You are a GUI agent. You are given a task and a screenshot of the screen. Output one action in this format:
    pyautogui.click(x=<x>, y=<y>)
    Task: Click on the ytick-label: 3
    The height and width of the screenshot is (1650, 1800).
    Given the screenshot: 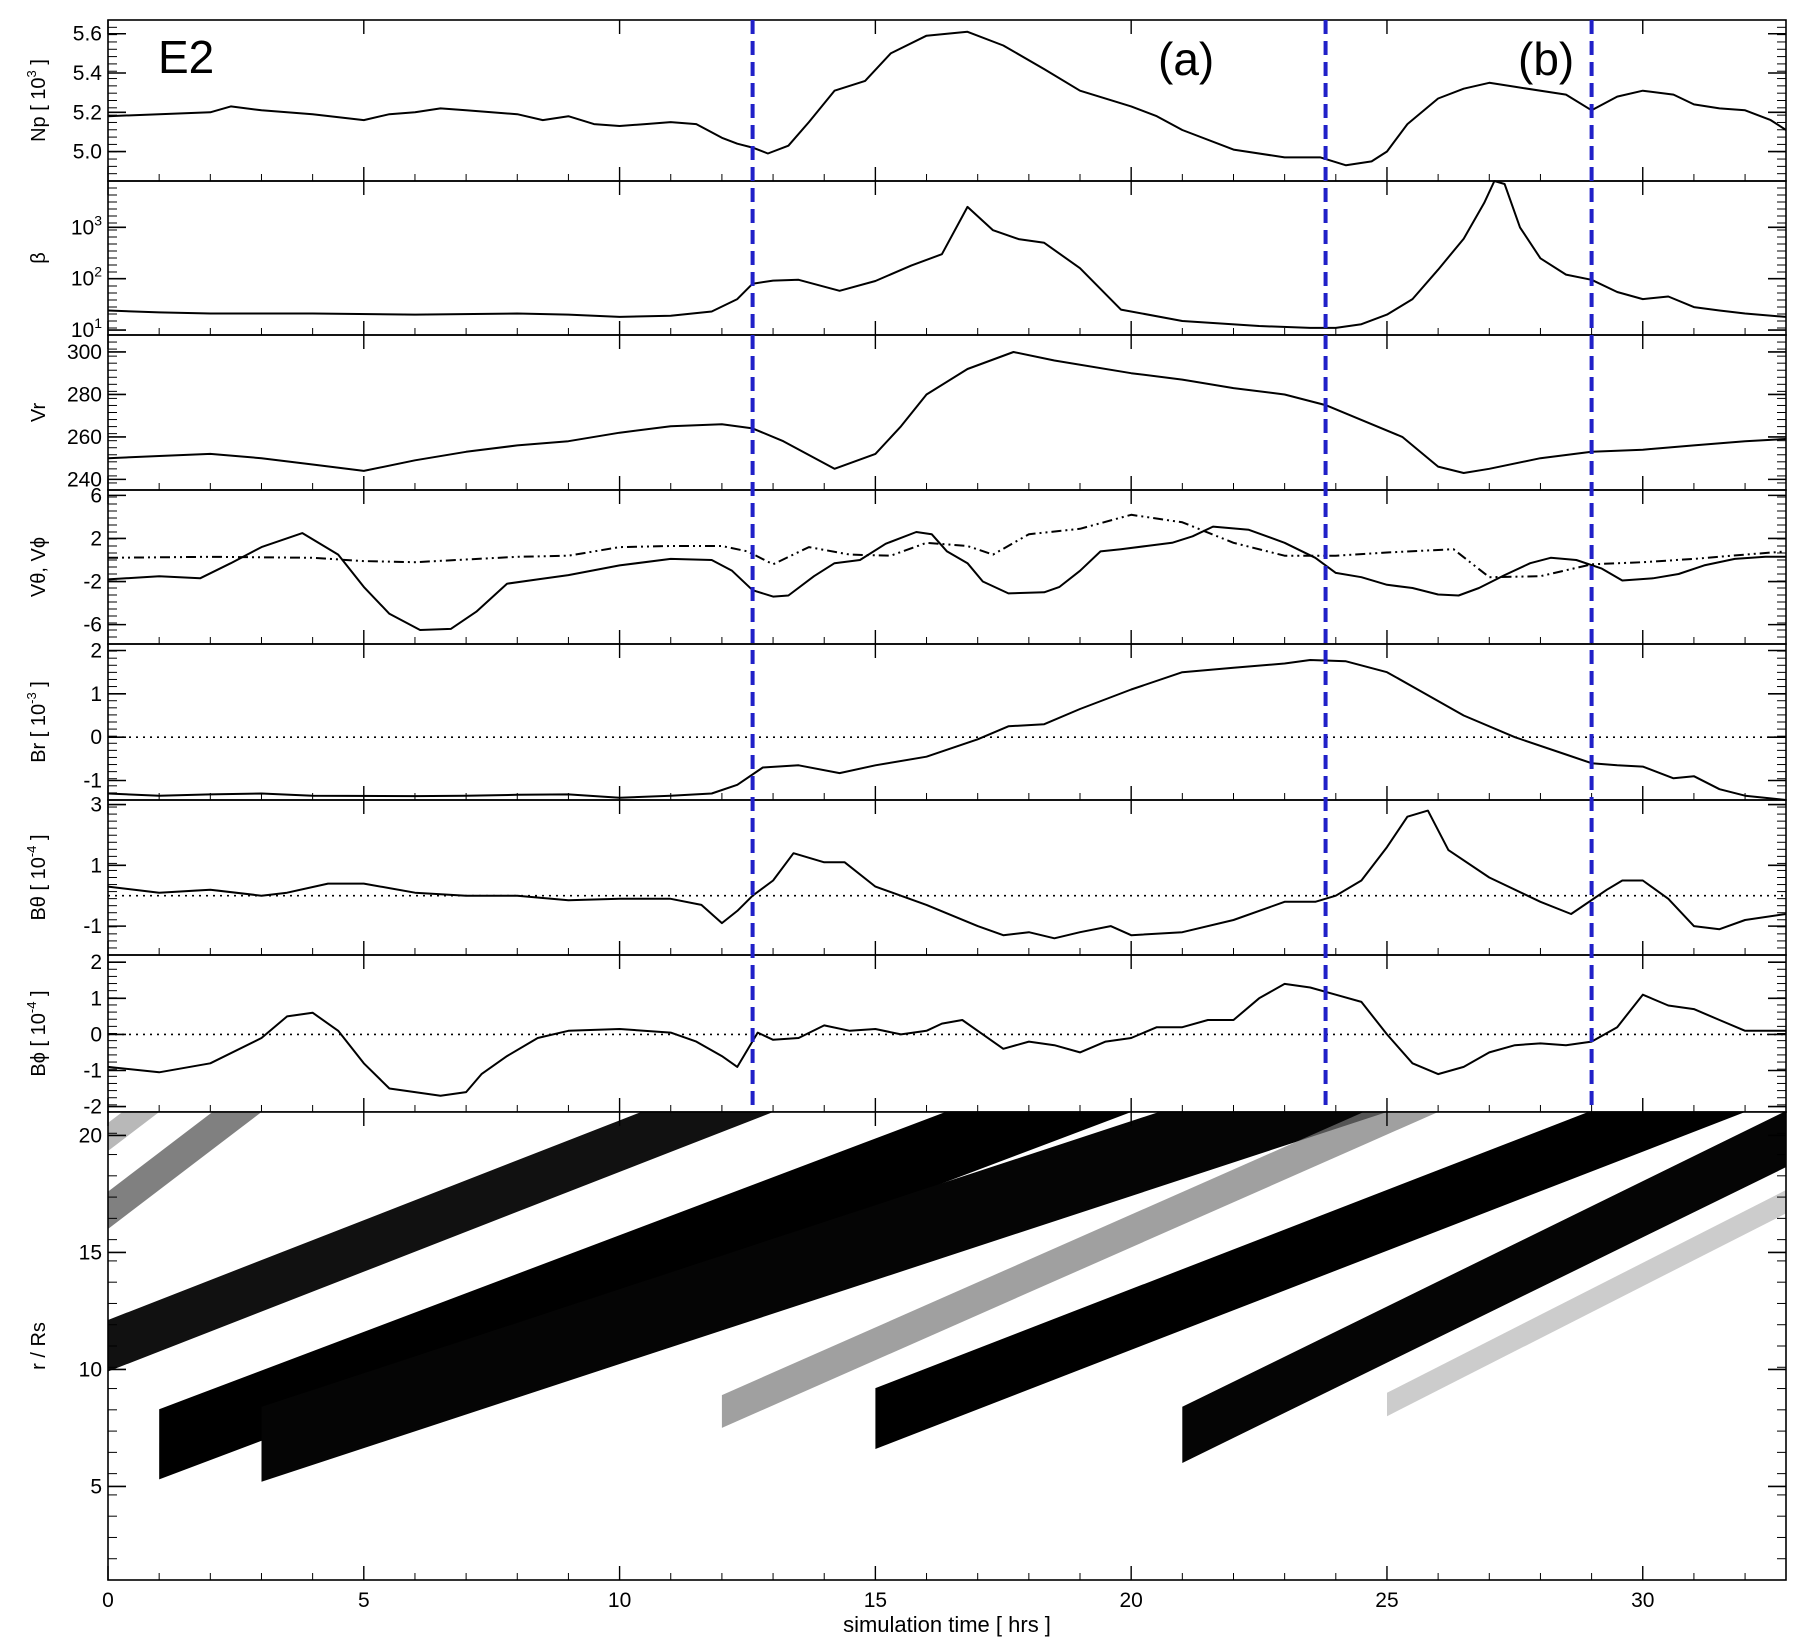 What is the action you would take?
    pyautogui.click(x=96, y=805)
    